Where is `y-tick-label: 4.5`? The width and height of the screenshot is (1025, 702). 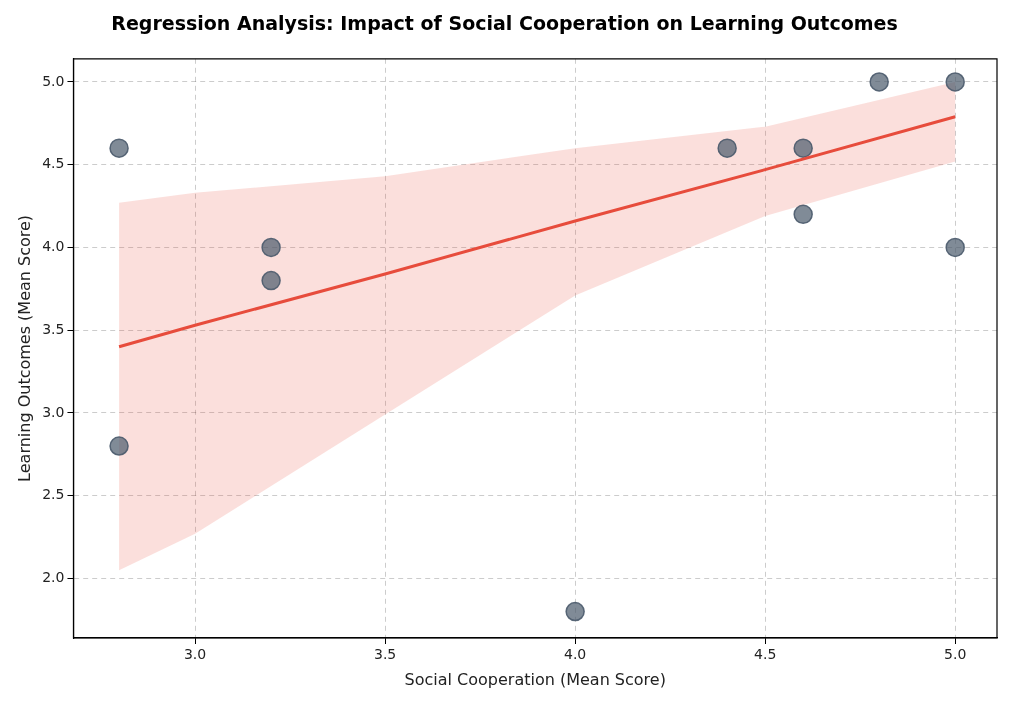 y-tick-label: 4.5 is located at coordinates (53, 163).